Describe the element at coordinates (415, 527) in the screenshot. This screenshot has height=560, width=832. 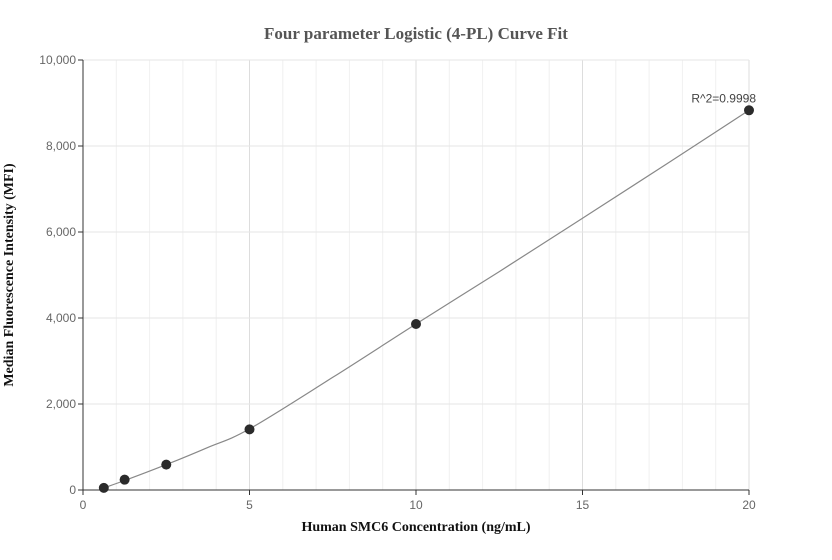
I see `x-axis-title: Human SMC6 Concentration (ng/mL)` at that location.